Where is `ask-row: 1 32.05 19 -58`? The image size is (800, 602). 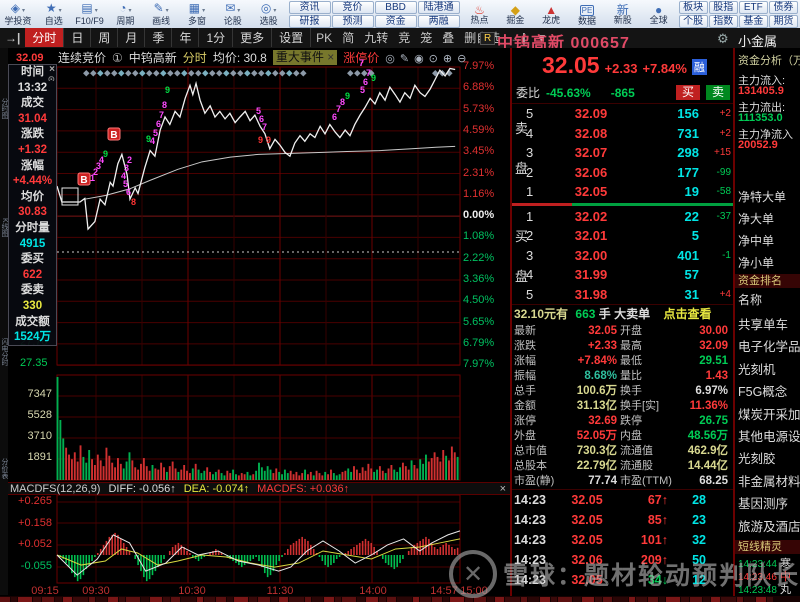
ask-row: 1 32.05 19 -58 is located at coordinates (629, 192).